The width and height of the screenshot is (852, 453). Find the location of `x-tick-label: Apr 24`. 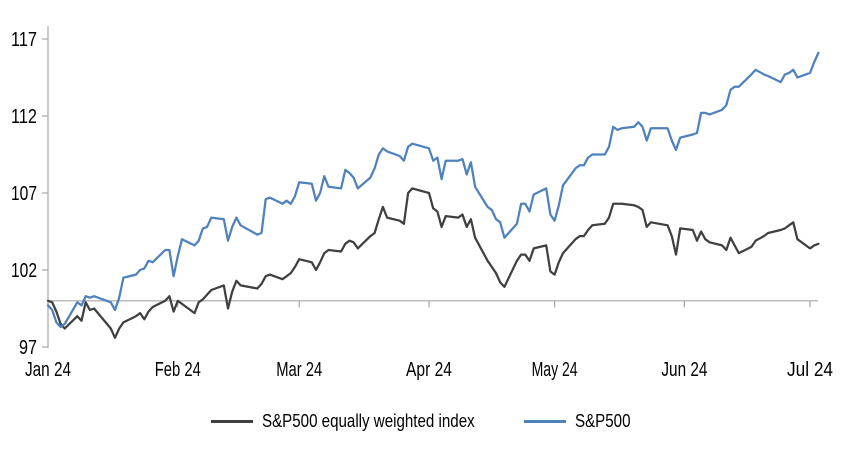

x-tick-label: Apr 24 is located at coordinates (429, 370).